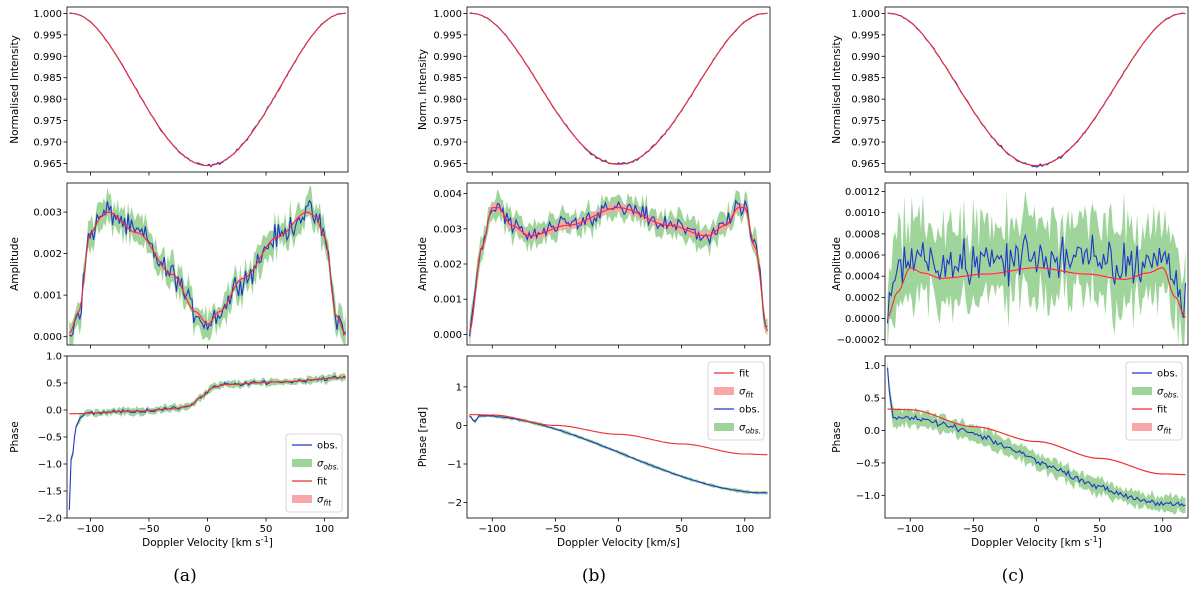 Image resolution: width=1200 pixels, height=591 pixels. What do you see at coordinates (50, 519) in the screenshot?
I see `y-tick-label: −2.0` at bounding box center [50, 519].